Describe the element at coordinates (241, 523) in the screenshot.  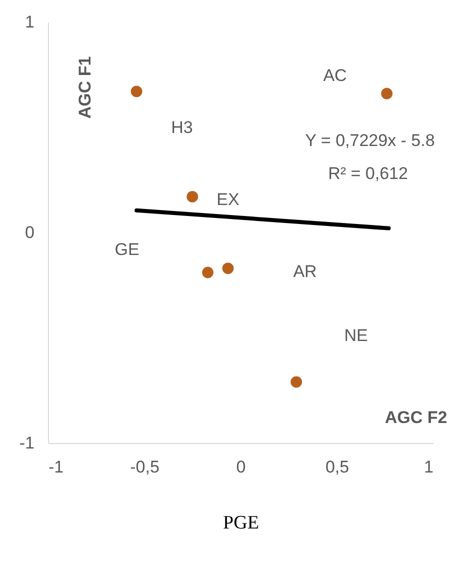
I see `x-axis-title: PGE` at that location.